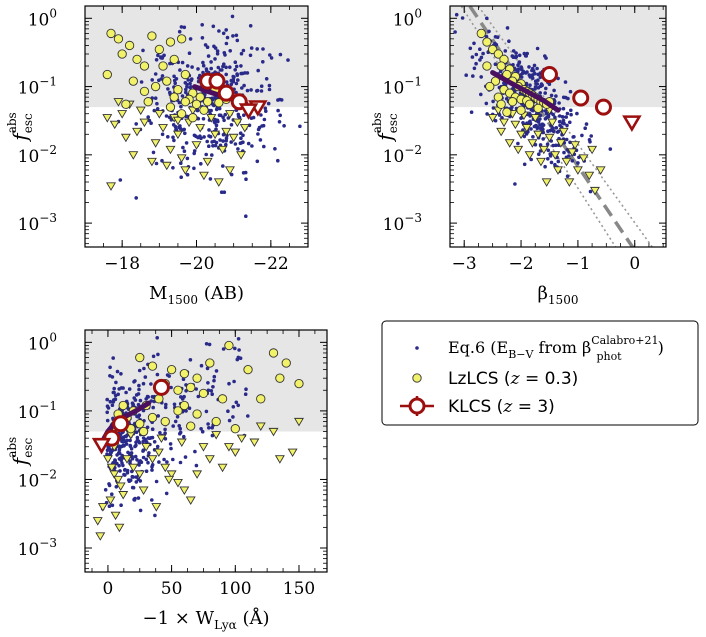  What do you see at coordinates (558, 57) in the screenshot?
I see `shaded-region` at bounding box center [558, 57].